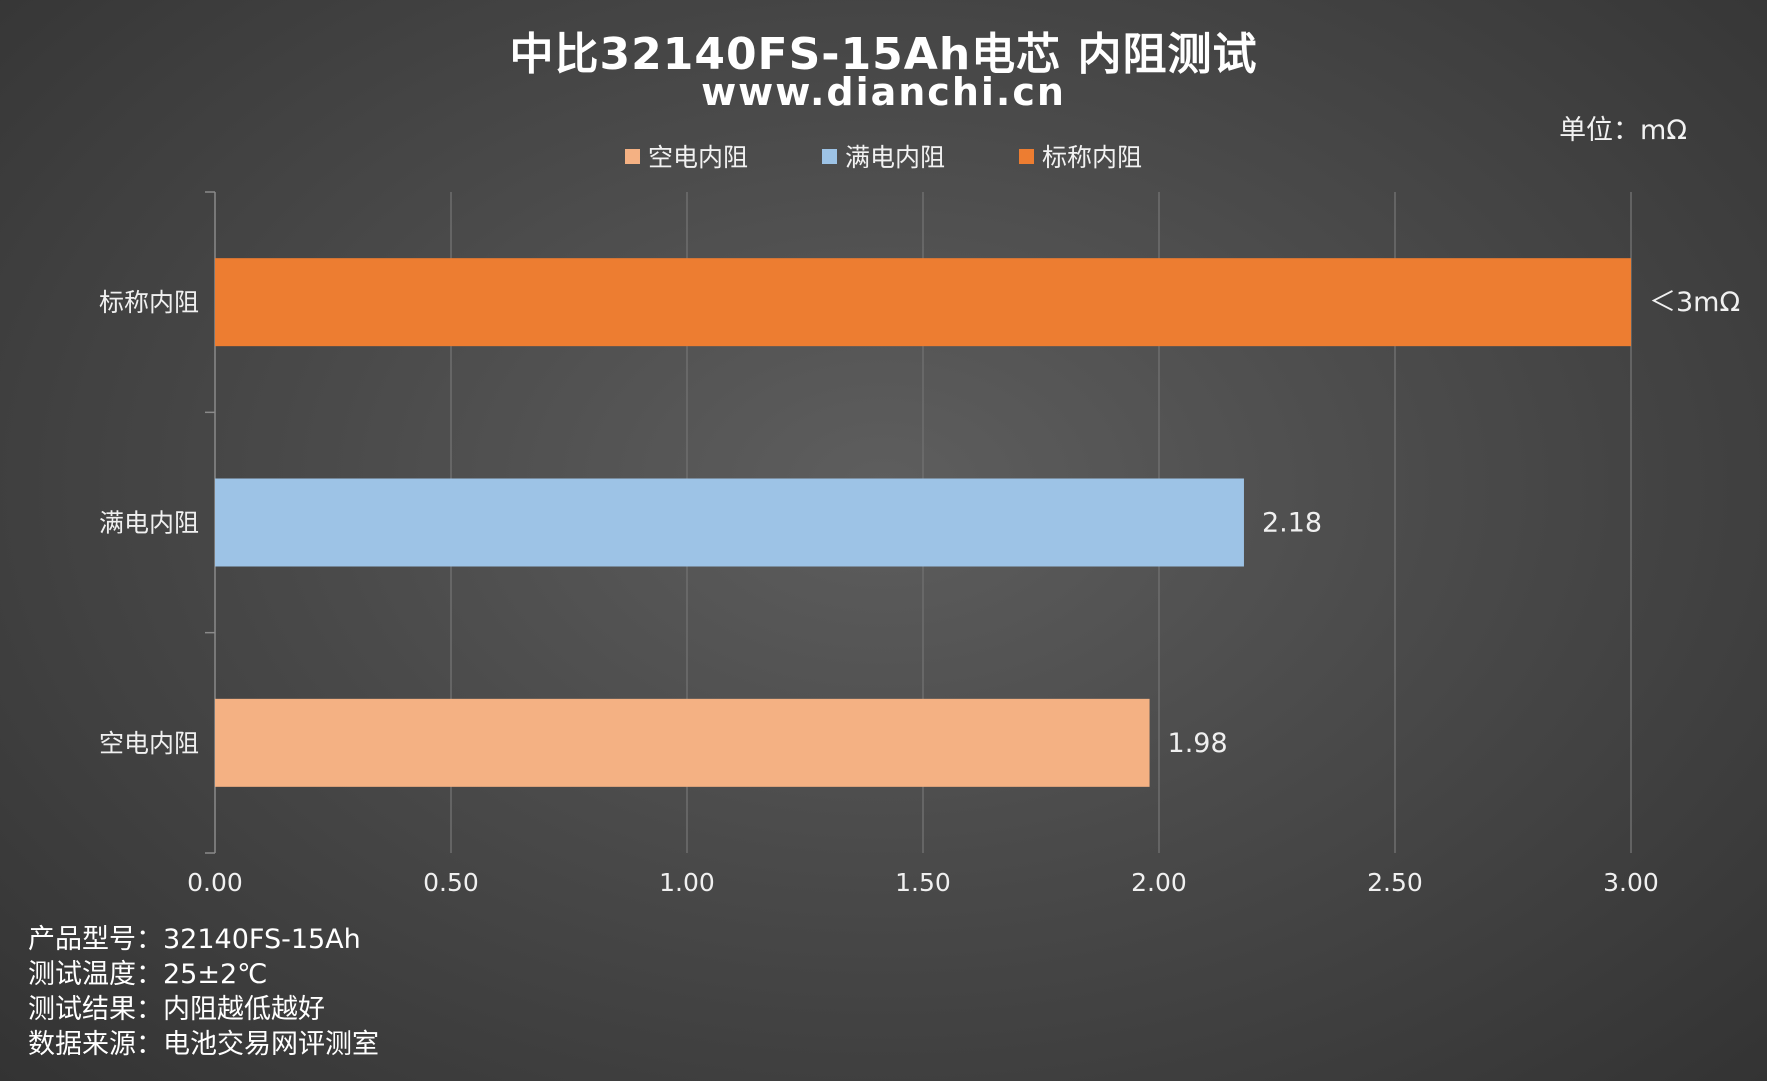  What do you see at coordinates (1395, 882) in the screenshot?
I see `x-tick-label: 2.50` at bounding box center [1395, 882].